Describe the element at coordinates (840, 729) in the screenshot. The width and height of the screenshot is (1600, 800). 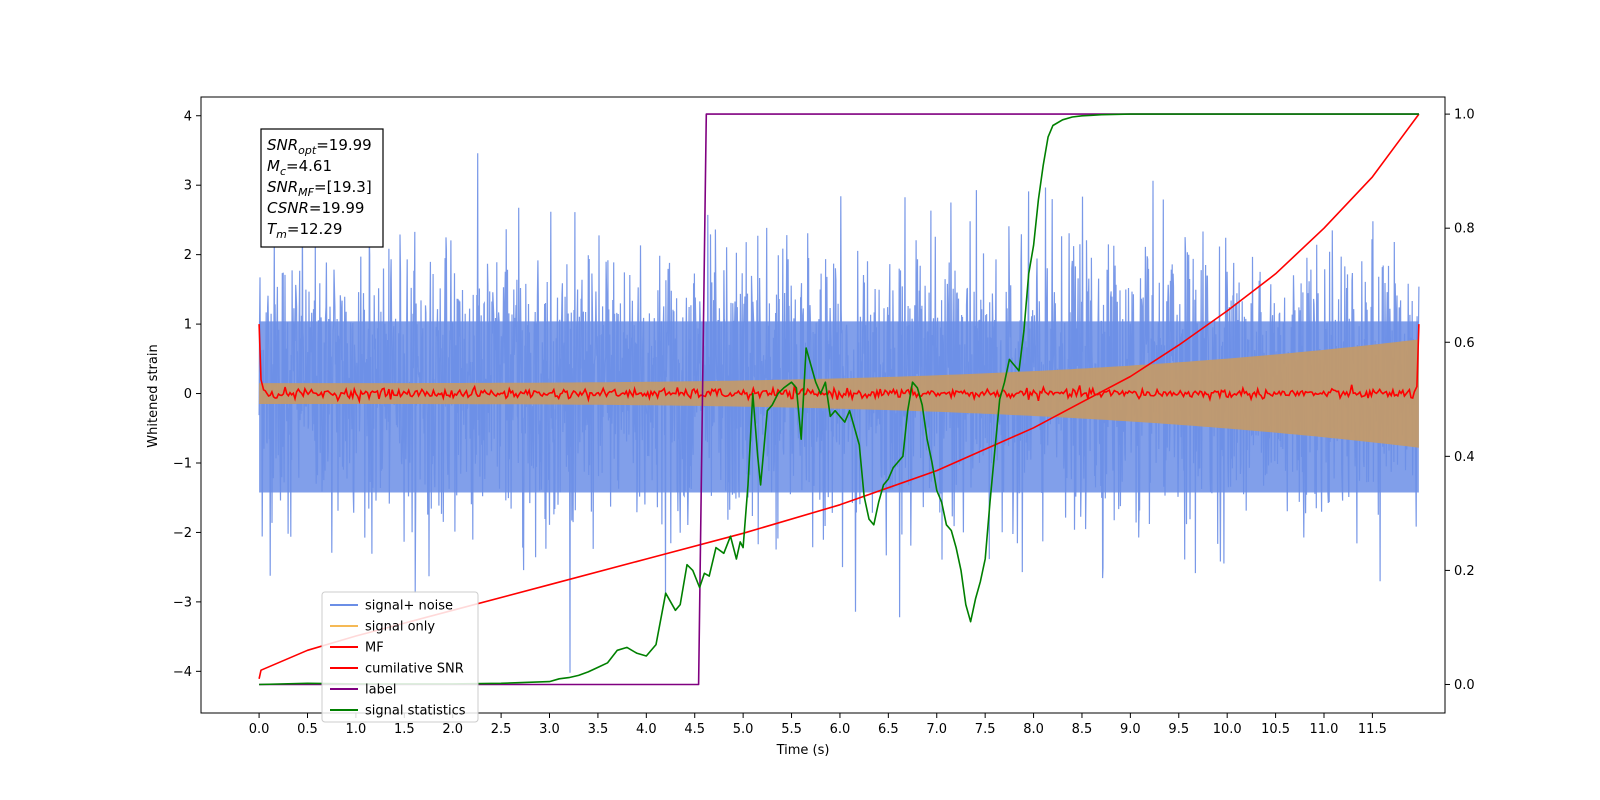
I see `x-tick-label: 6.0` at that location.